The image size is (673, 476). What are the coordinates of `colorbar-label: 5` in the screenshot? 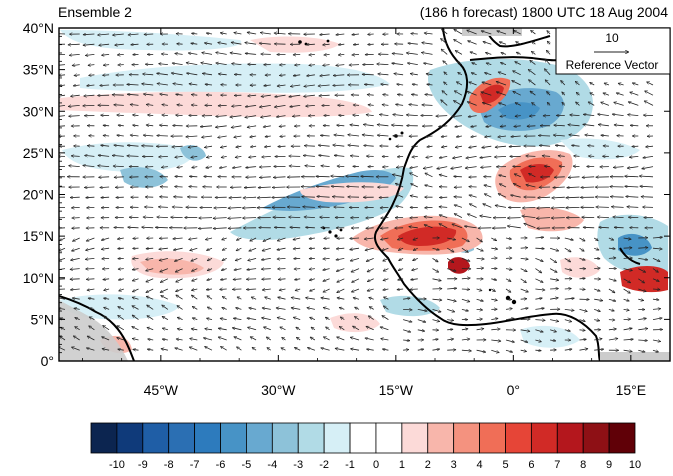 It's located at (505, 465).